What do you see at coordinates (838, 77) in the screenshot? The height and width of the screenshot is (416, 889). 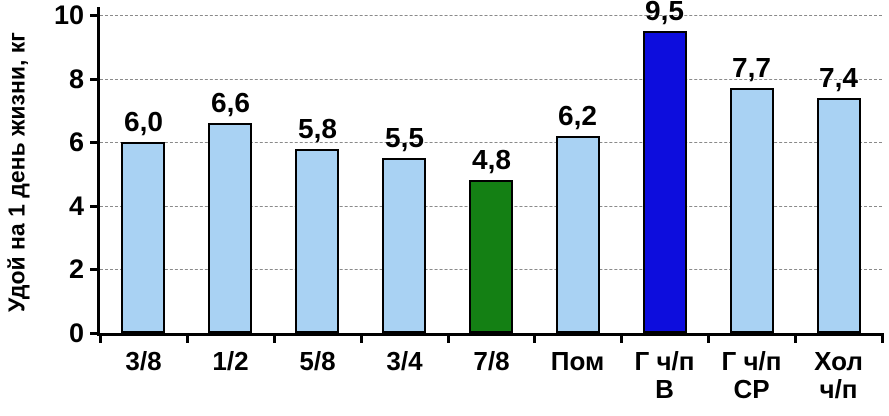 I see `bar-value-label: 7,4` at bounding box center [838, 77].